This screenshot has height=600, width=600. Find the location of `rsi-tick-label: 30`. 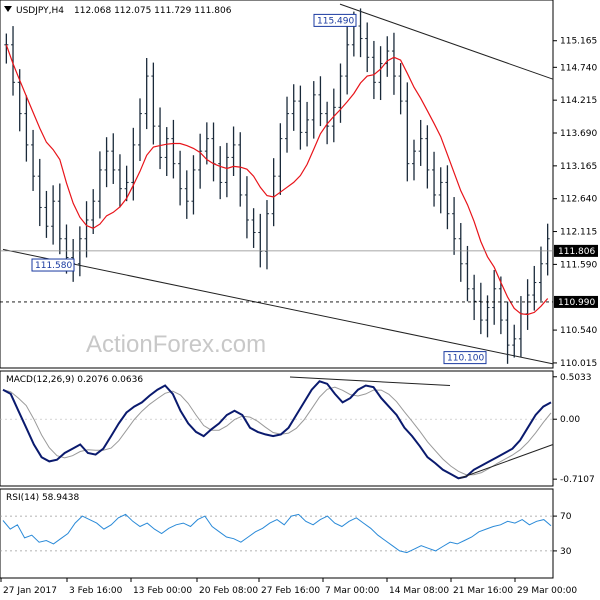

rsi-tick-label: 30 is located at coordinates (566, 552).